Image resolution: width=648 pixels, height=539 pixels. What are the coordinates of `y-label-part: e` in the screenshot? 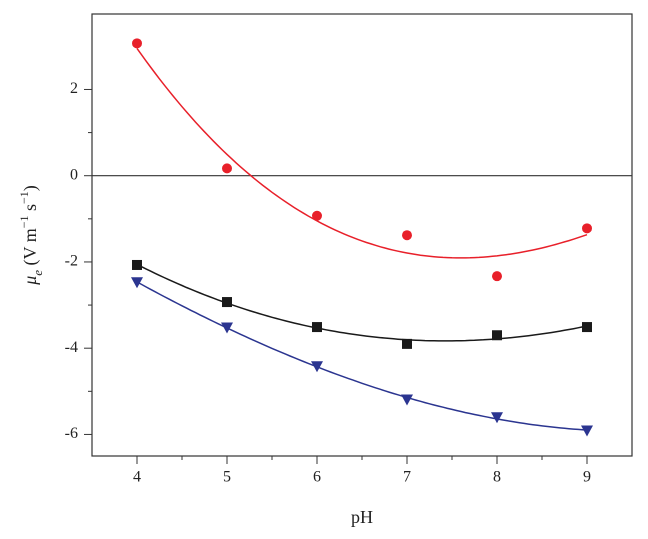 It's located at (37, 273).